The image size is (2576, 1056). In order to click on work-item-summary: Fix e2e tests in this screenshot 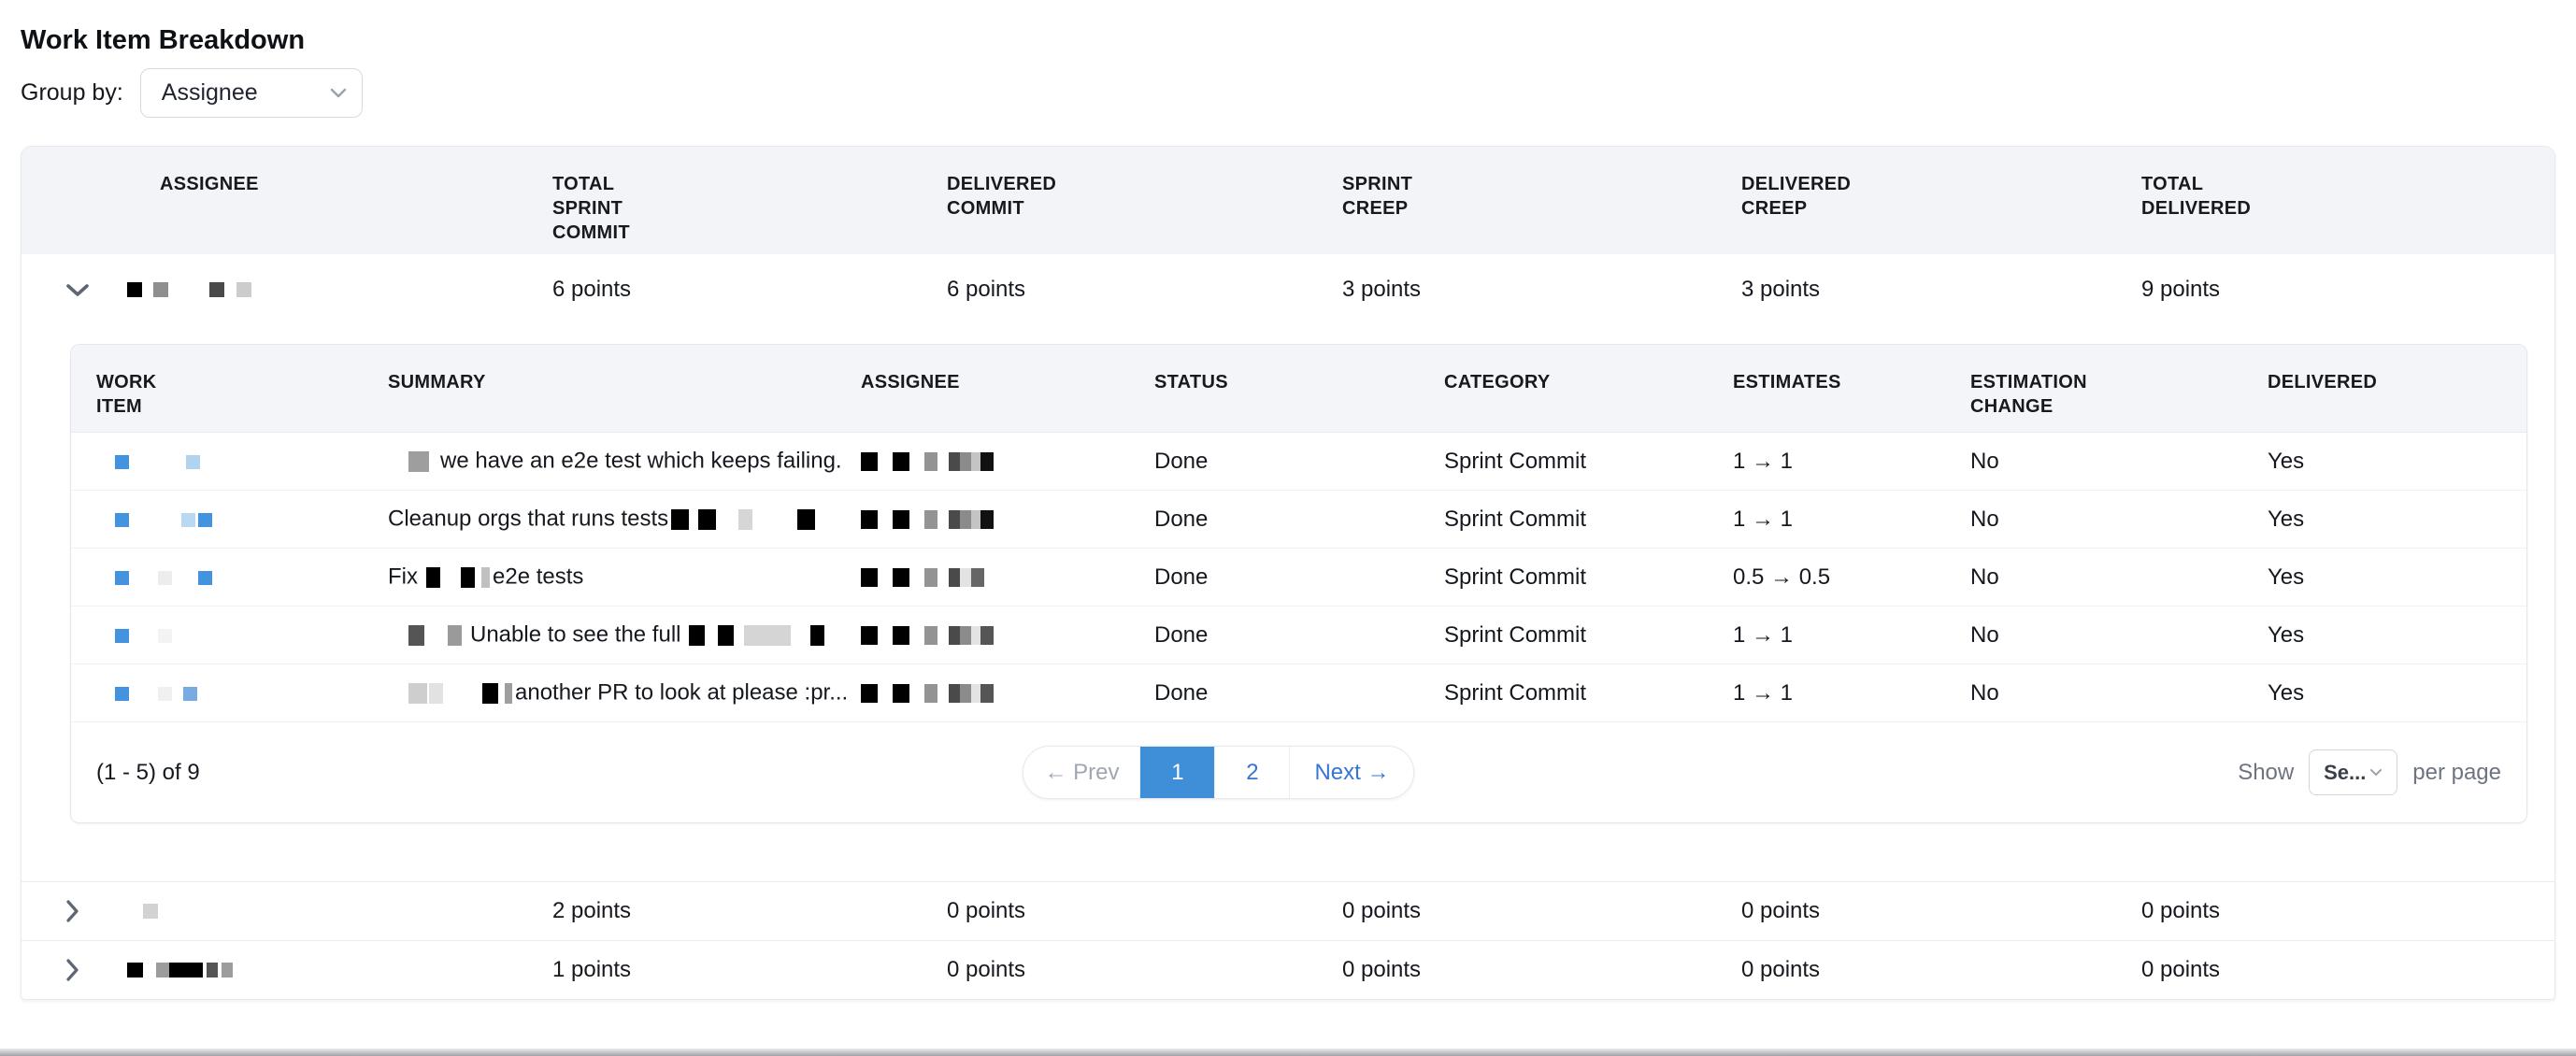, I will do `click(486, 577)`.